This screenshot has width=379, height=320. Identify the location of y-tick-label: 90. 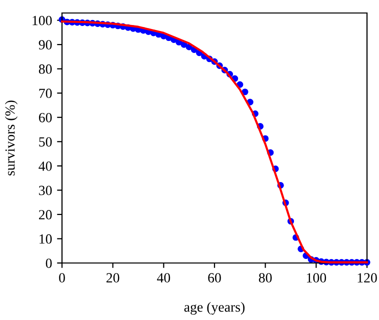
(45, 45).